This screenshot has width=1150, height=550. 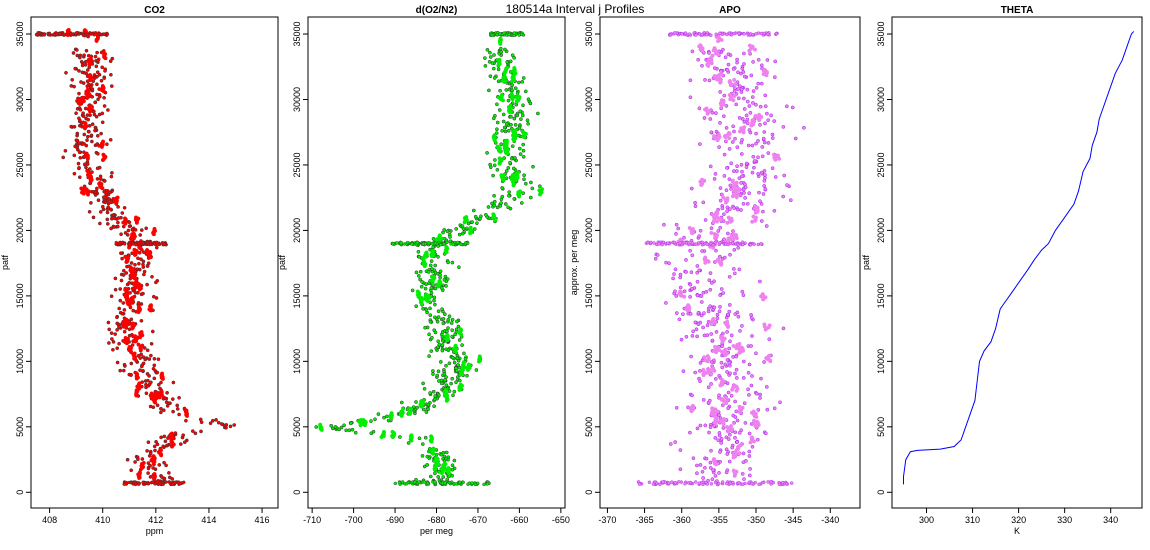 I want to click on x-tick-label: -365, so click(x=645, y=520).